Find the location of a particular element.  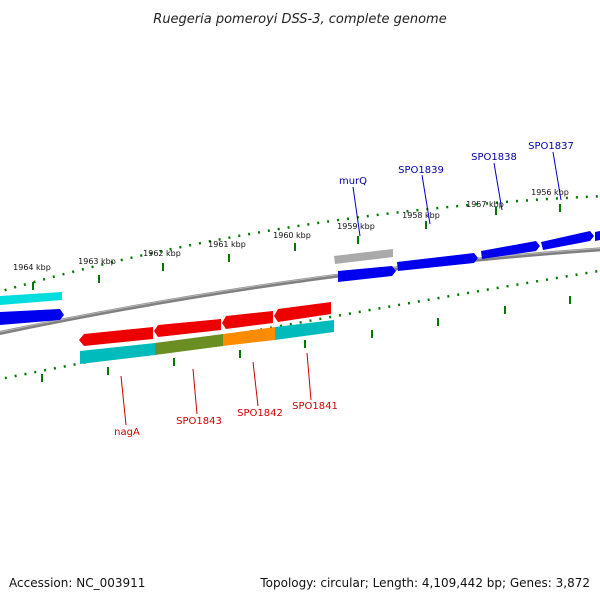

gene-offscreen-cyan is located at coordinates (31, 298).